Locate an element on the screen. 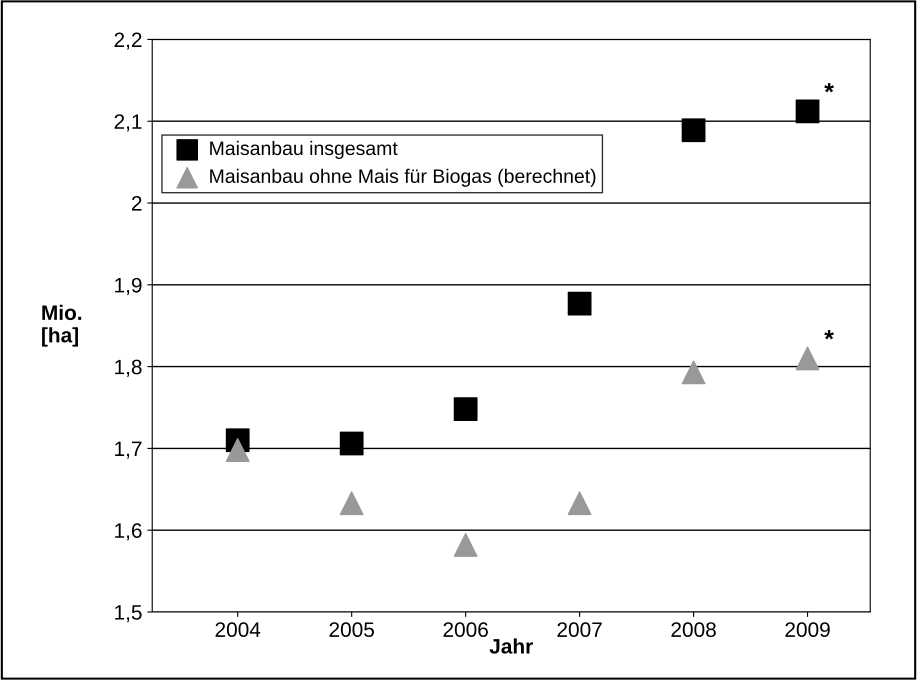  x-tick-label: 2004 is located at coordinates (238, 630).